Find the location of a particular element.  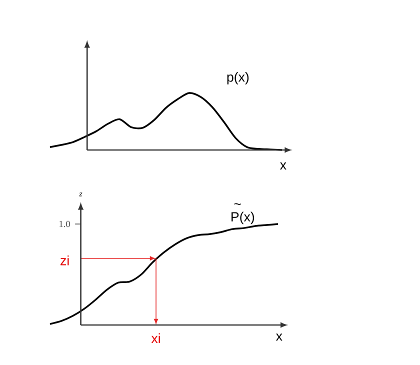

annotation: 1.0 is located at coordinates (65, 224).